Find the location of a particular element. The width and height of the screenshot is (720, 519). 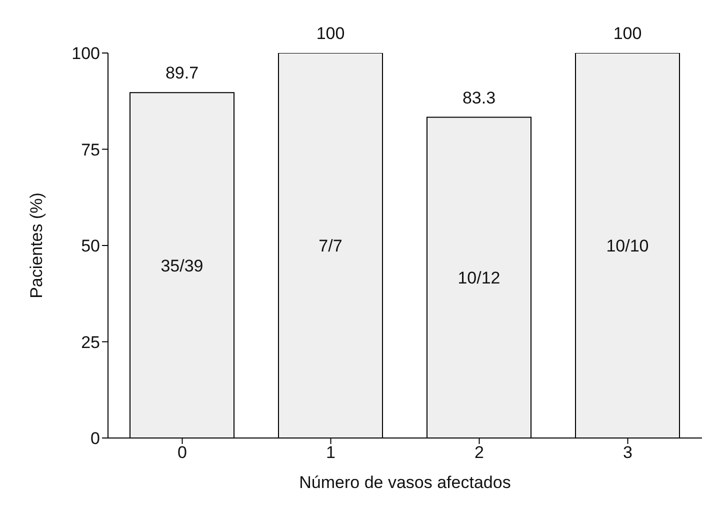

x-tick-label: 2 is located at coordinates (479, 452).